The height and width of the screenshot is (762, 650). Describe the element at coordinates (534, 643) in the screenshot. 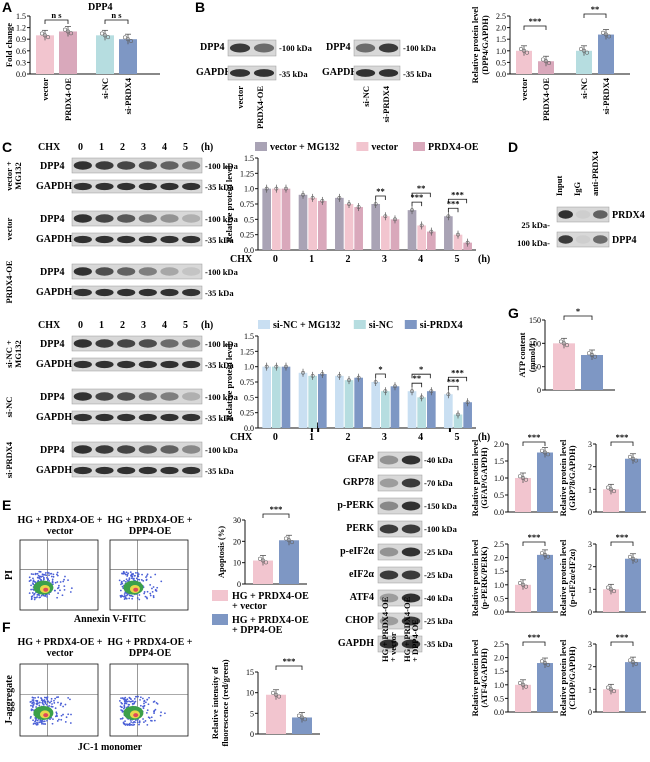

I see `chart-i-atf4-bracket` at that location.